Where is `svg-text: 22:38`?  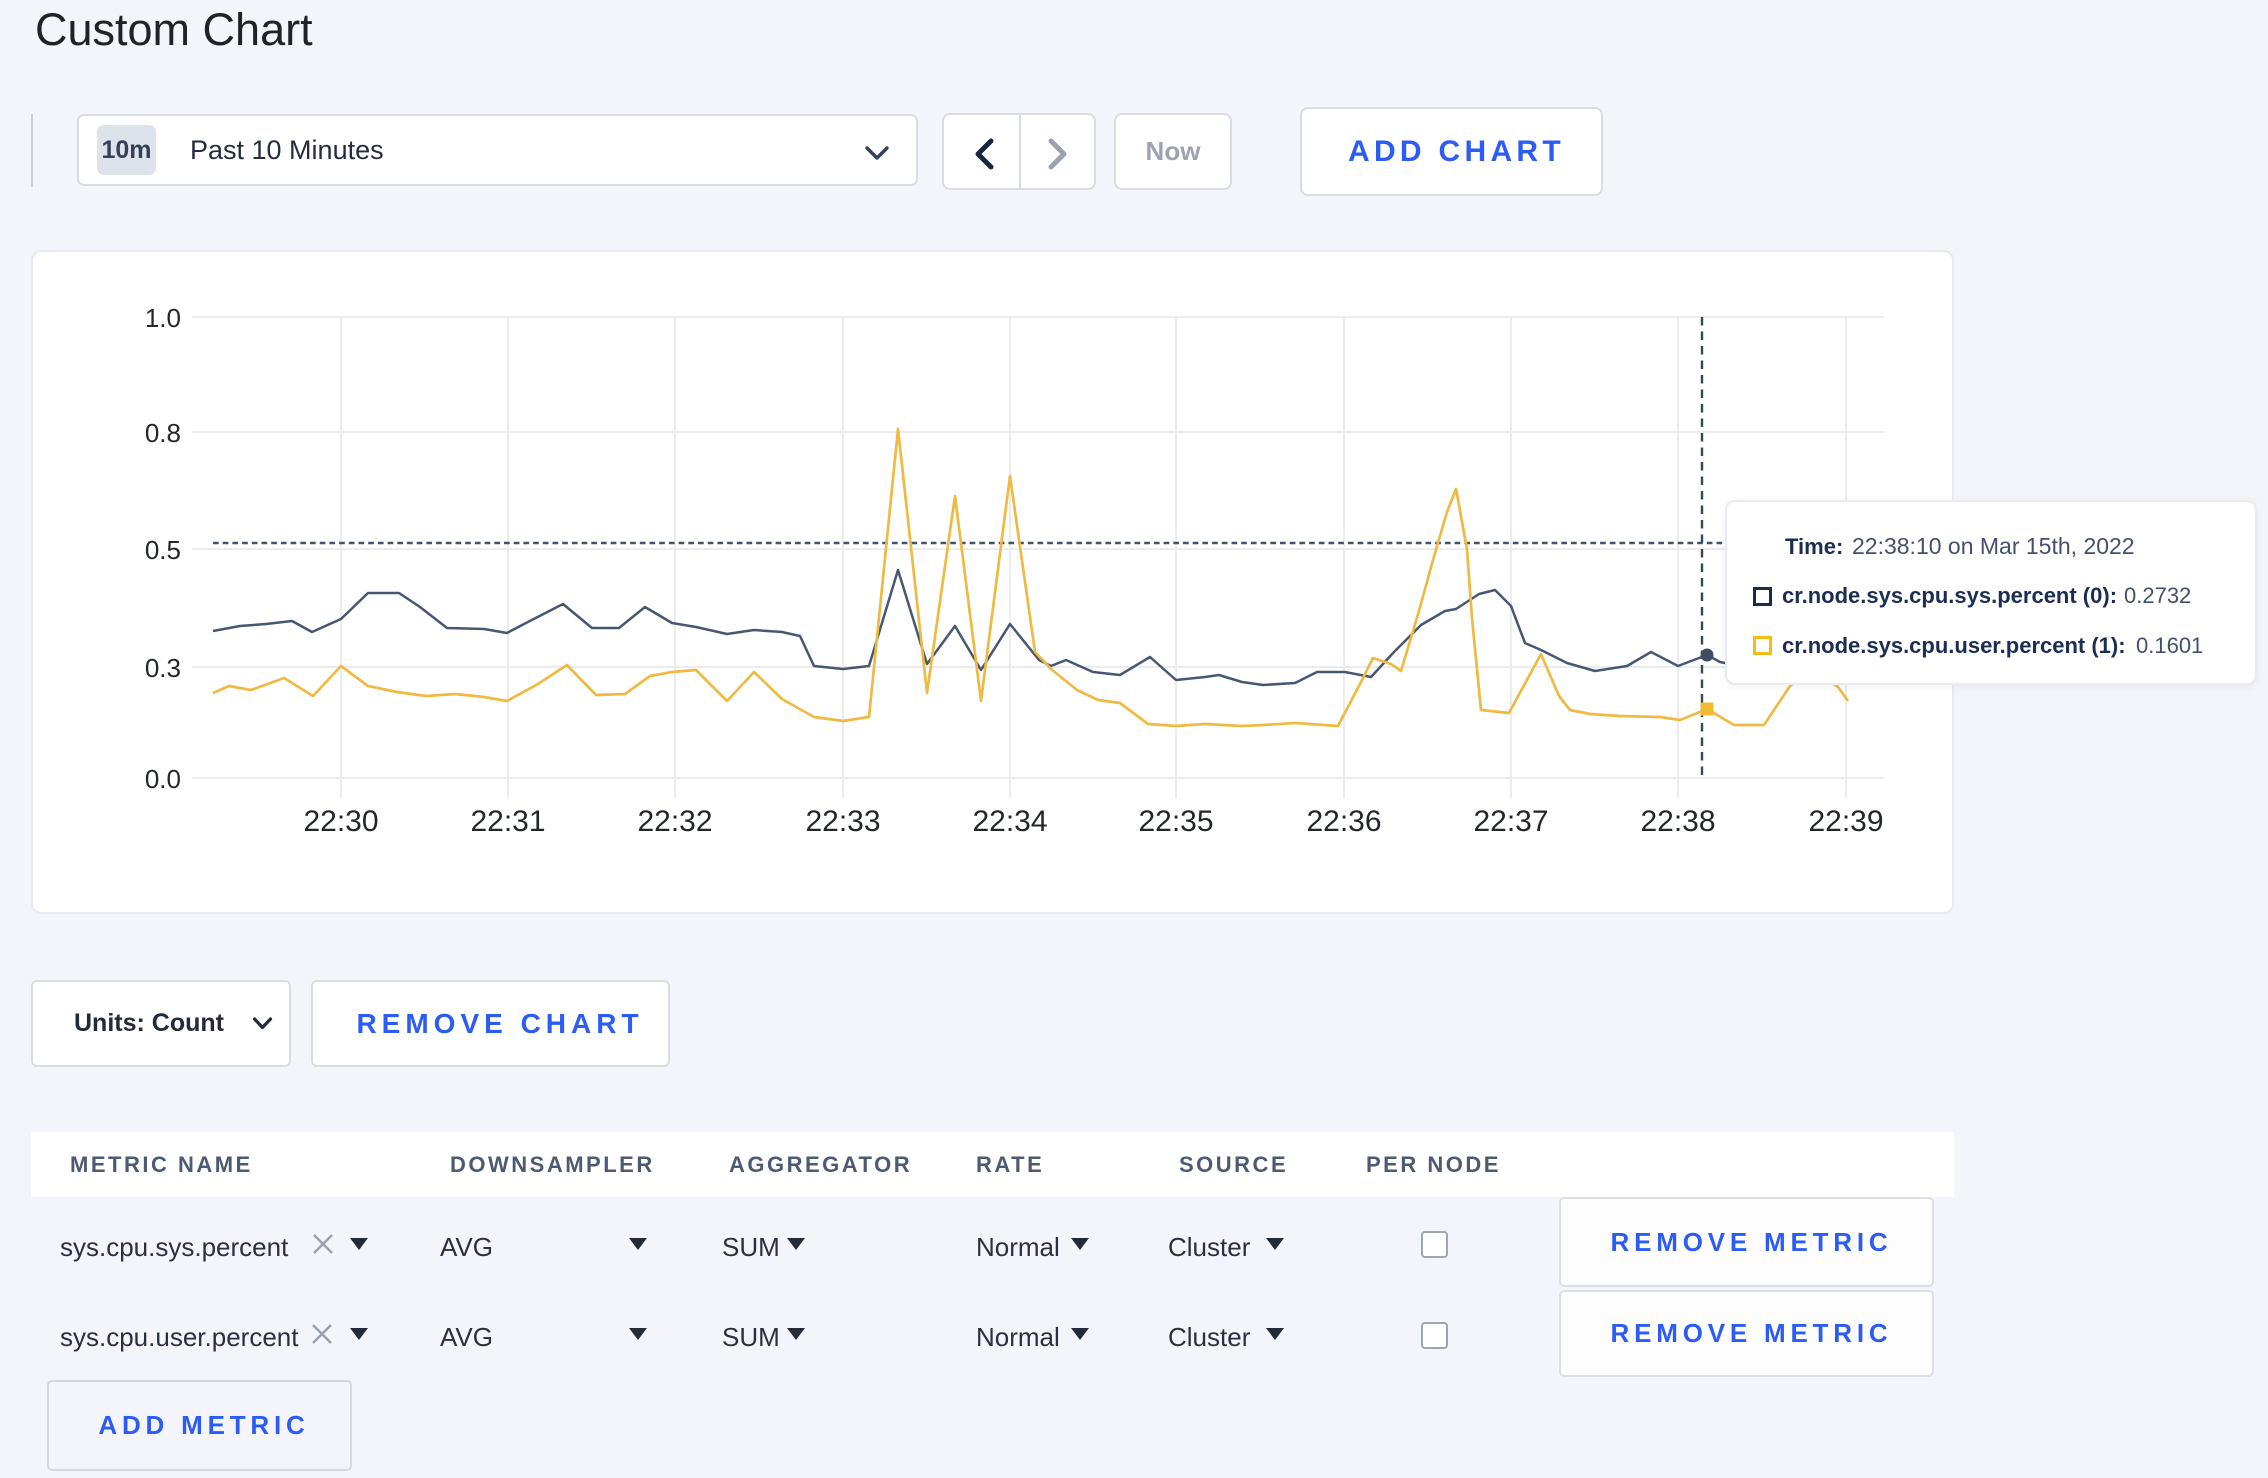 svg-text: 22:38 is located at coordinates (1677, 821).